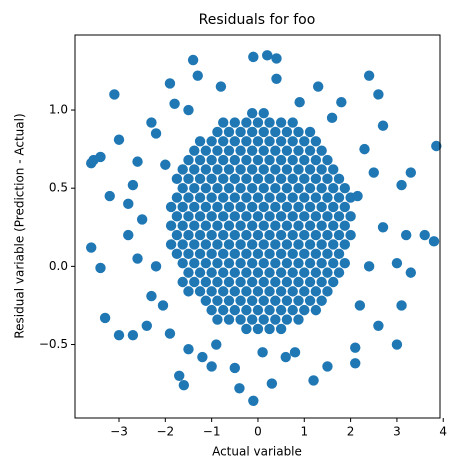 The height and width of the screenshot is (474, 474). Describe the element at coordinates (304, 432) in the screenshot. I see `x-tick-label: 1` at that location.